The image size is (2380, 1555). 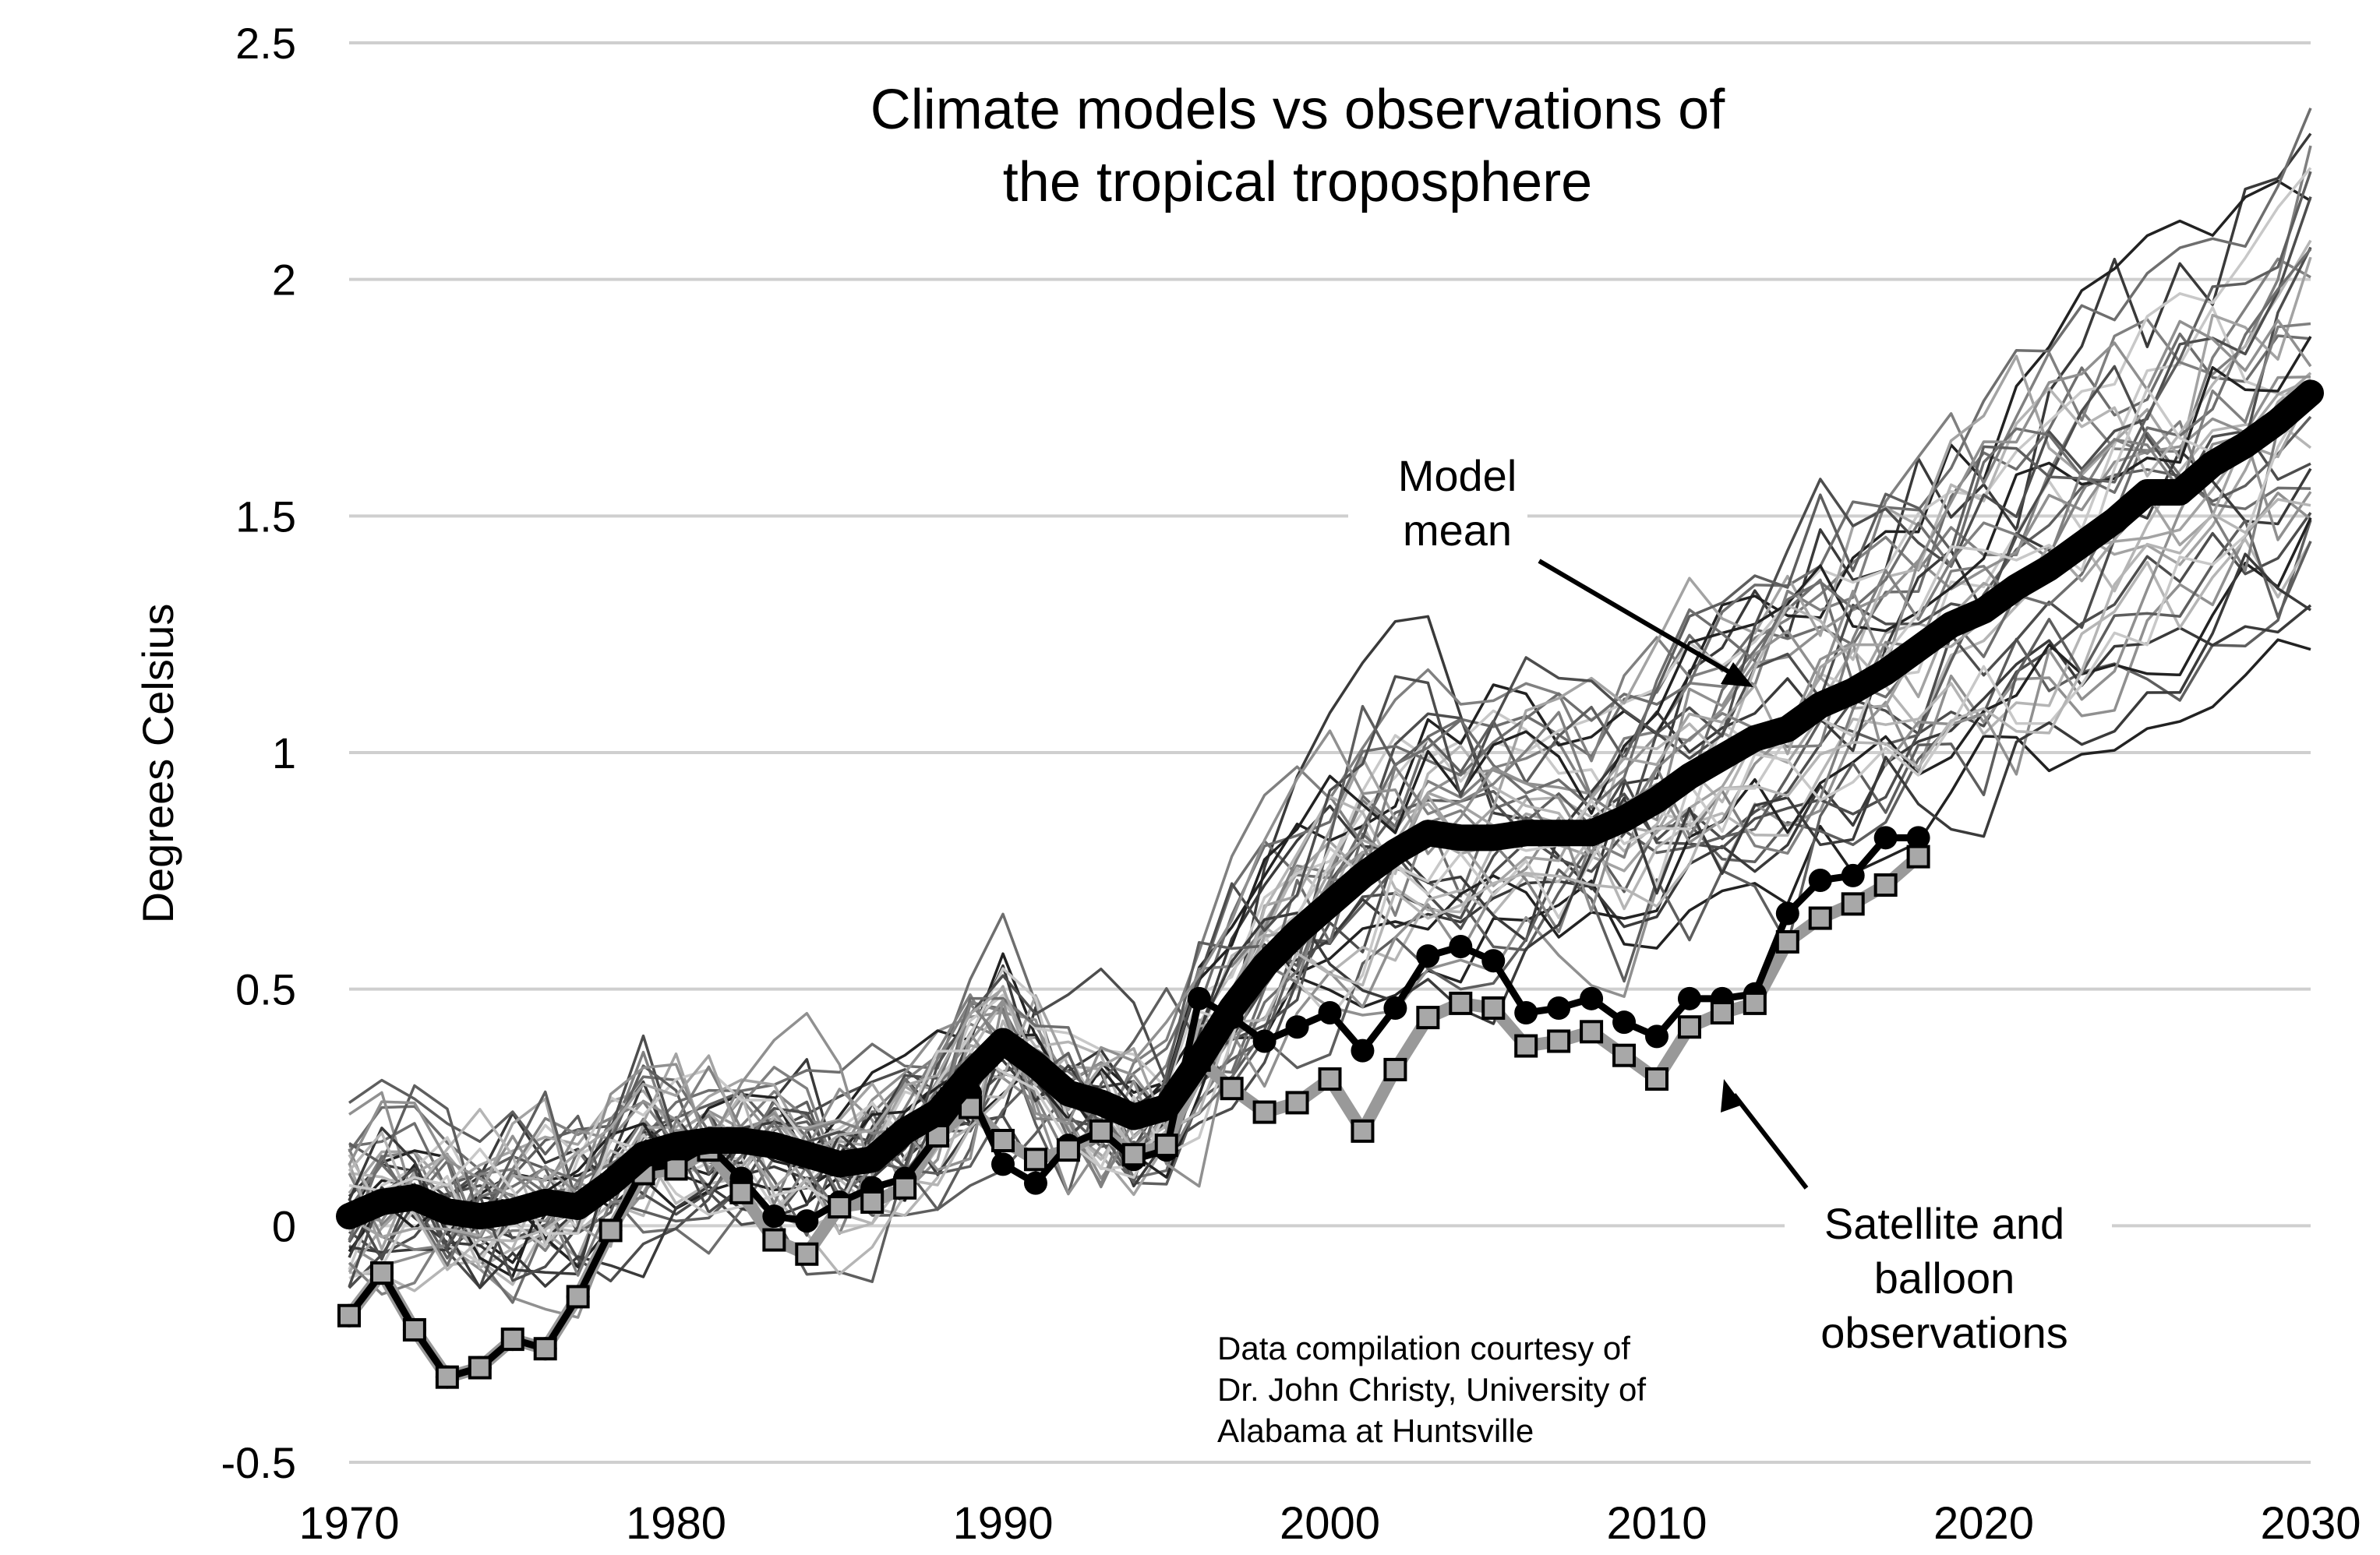 I want to click on chart-title-line-2: the tropical troposphere, so click(x=1298, y=182).